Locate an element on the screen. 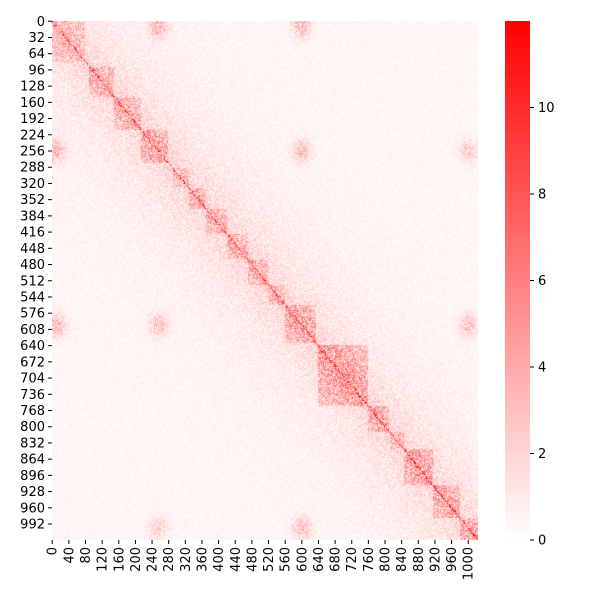 This screenshot has width=600, height=600. x-tick-label: 480 is located at coordinates (252, 559).